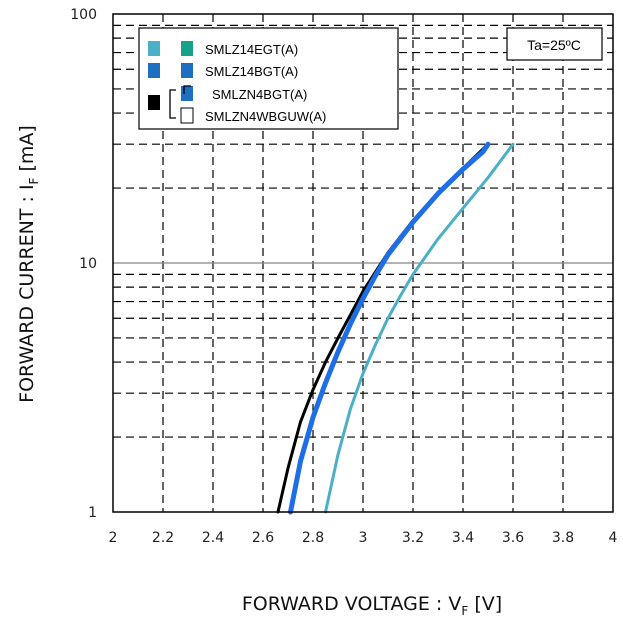 This screenshot has width=623, height=626. I want to click on x-tick-label: 2.6, so click(263, 538).